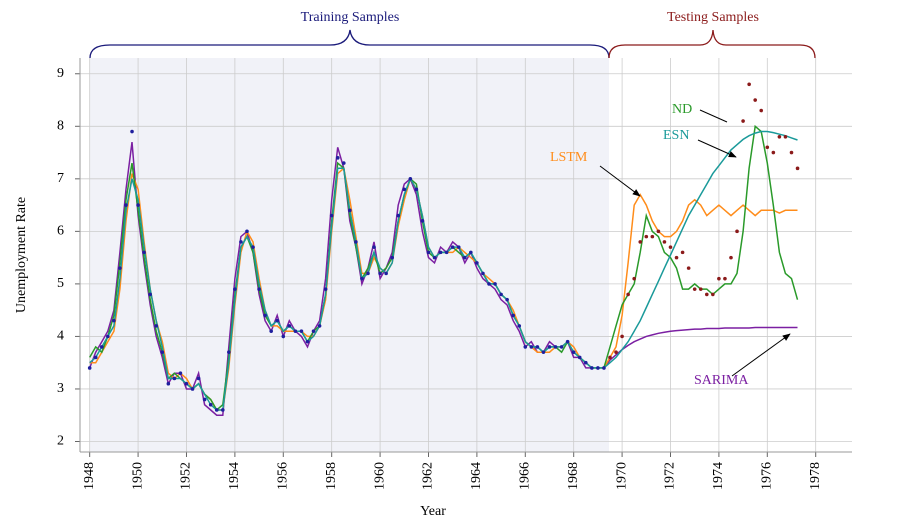 The image size is (900, 530). What do you see at coordinates (670, 476) in the screenshot?
I see `x-tick-label: 1972` at bounding box center [670, 476].